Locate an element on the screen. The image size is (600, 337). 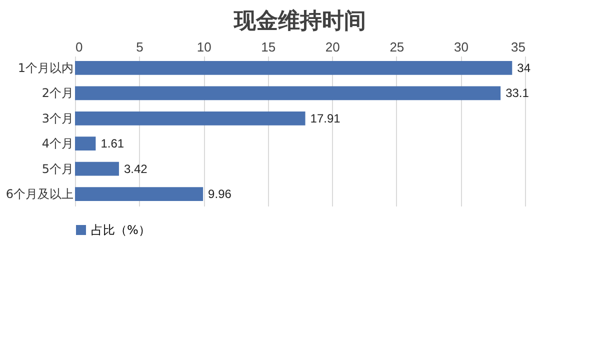
x-tick-label: 20 is located at coordinates (332, 47).